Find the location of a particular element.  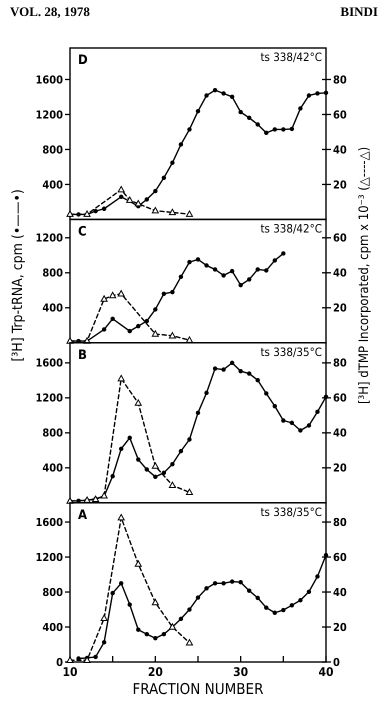

y2-tick-label: 0 is located at coordinates (336, 662).